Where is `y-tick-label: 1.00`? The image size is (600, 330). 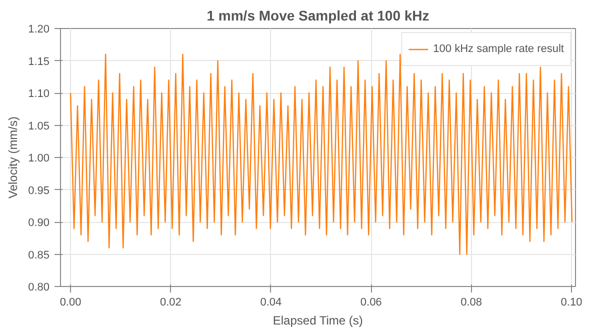 y-tick-label: 1.00 is located at coordinates (39, 158).